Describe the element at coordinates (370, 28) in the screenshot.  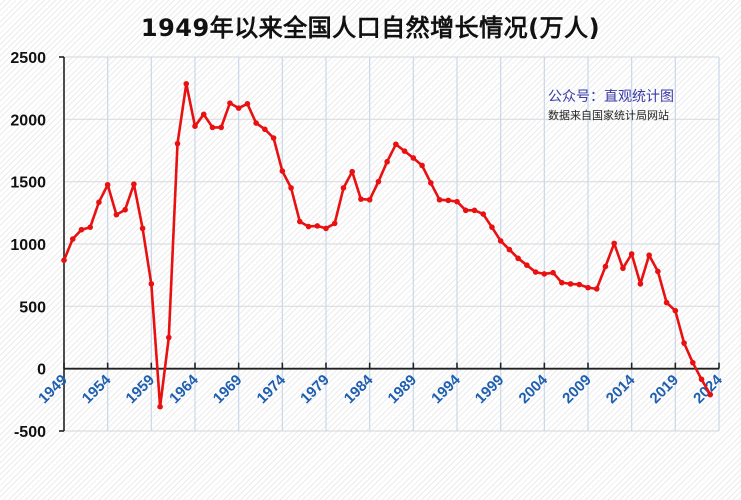
I see `chart-title: 1949年以来全国人口自然增长情况(万人)` at that location.